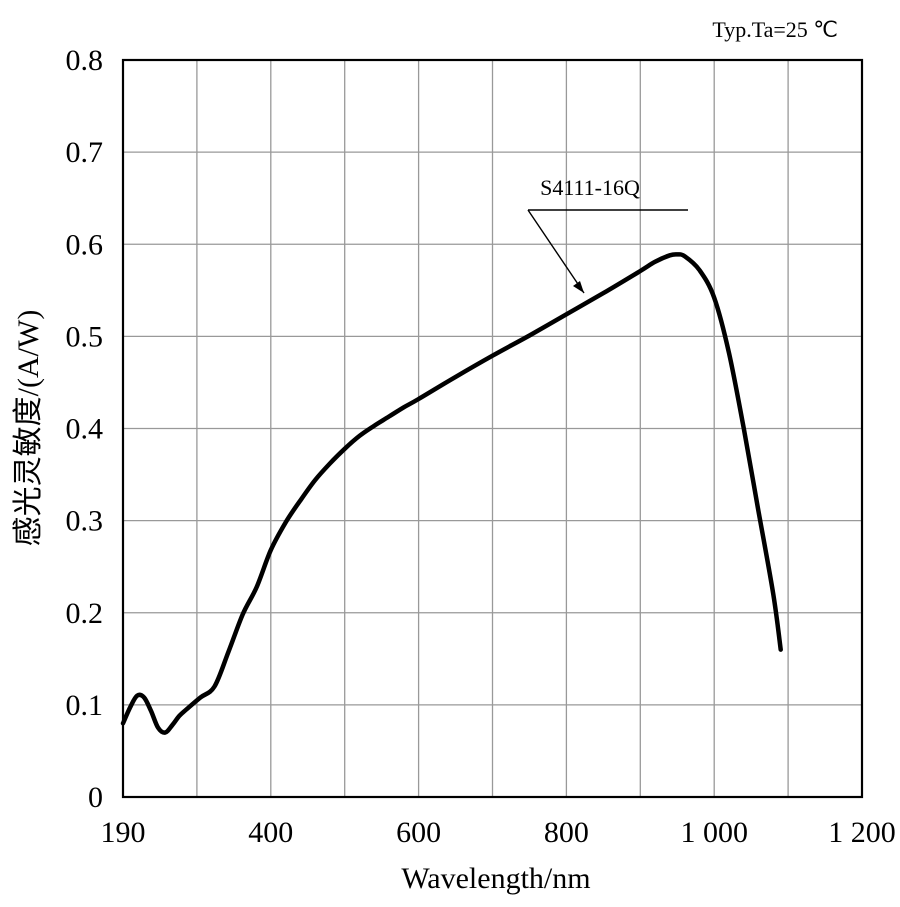  I want to click on x-tick-label: 800, so click(566, 832).